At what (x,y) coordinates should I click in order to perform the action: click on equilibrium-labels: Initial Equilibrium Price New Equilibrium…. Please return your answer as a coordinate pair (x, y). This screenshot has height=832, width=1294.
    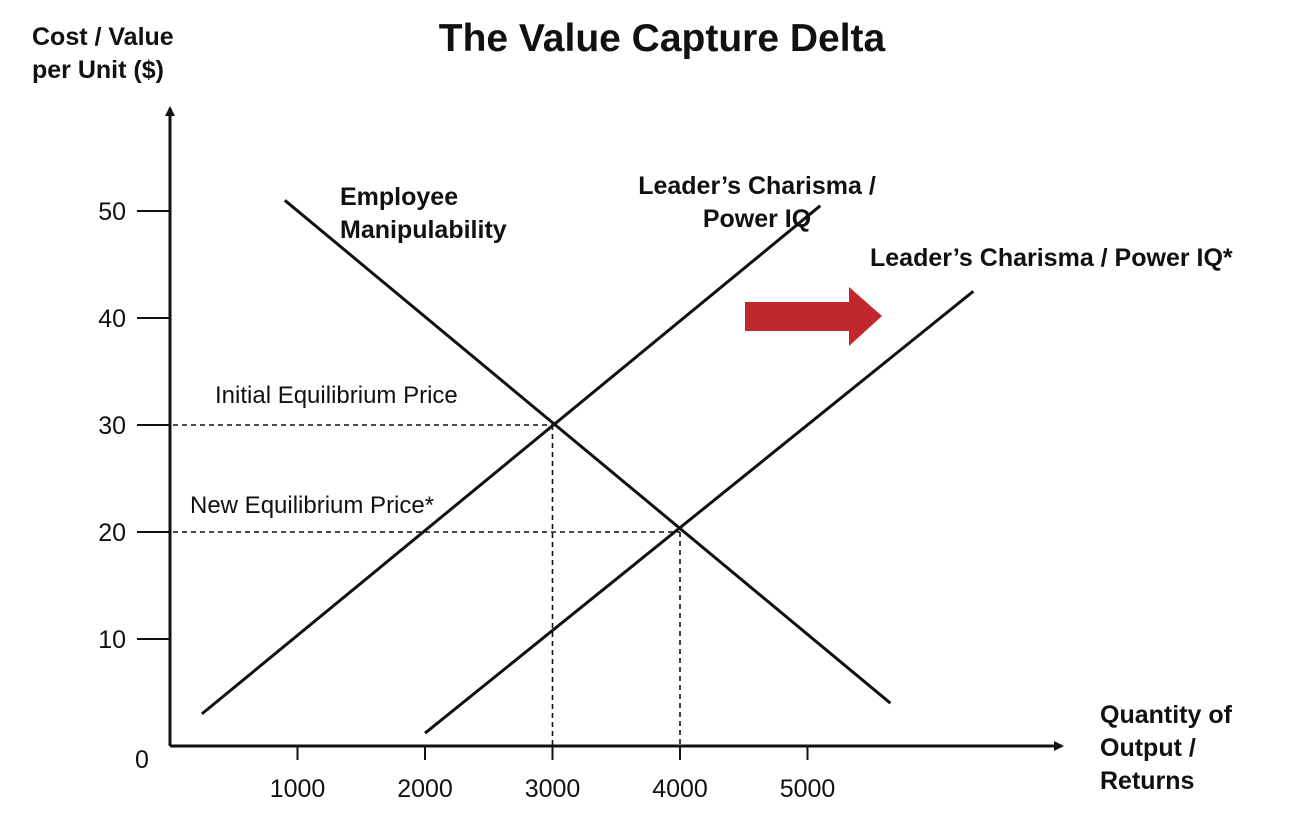
    Looking at the image, I should click on (324, 450).